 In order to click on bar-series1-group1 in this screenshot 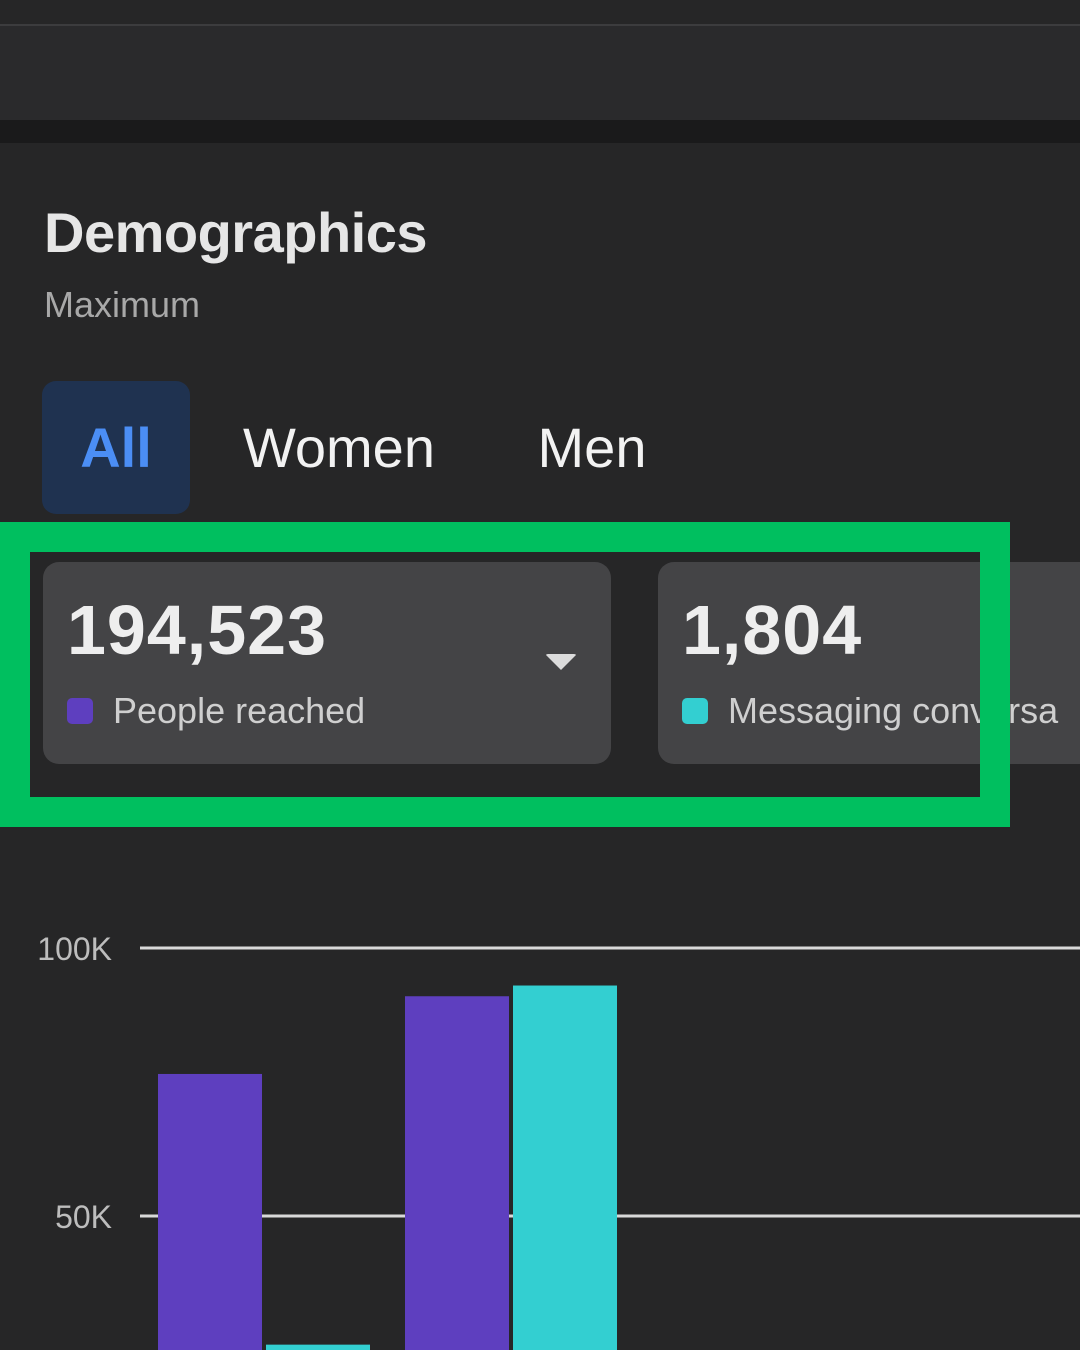, I will do `click(565, 1167)`.